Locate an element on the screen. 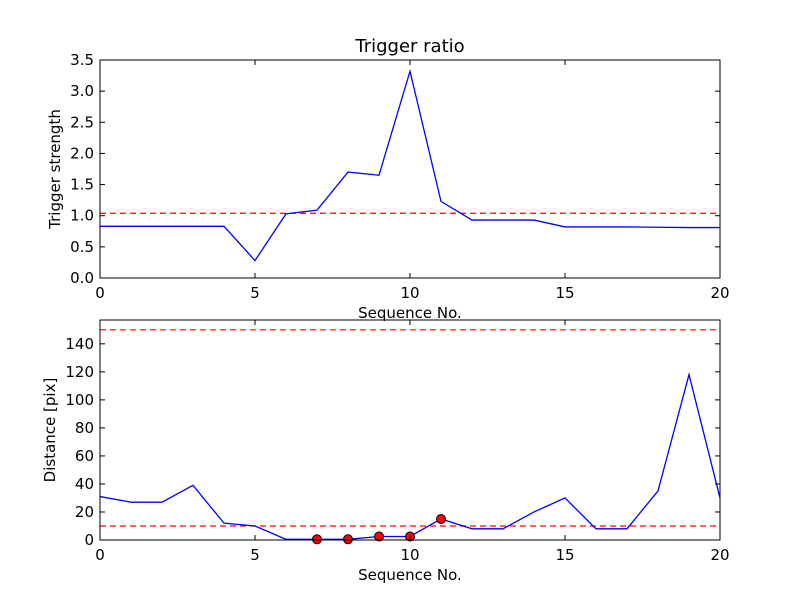  y-tick-label: 3.0 is located at coordinates (82, 91).